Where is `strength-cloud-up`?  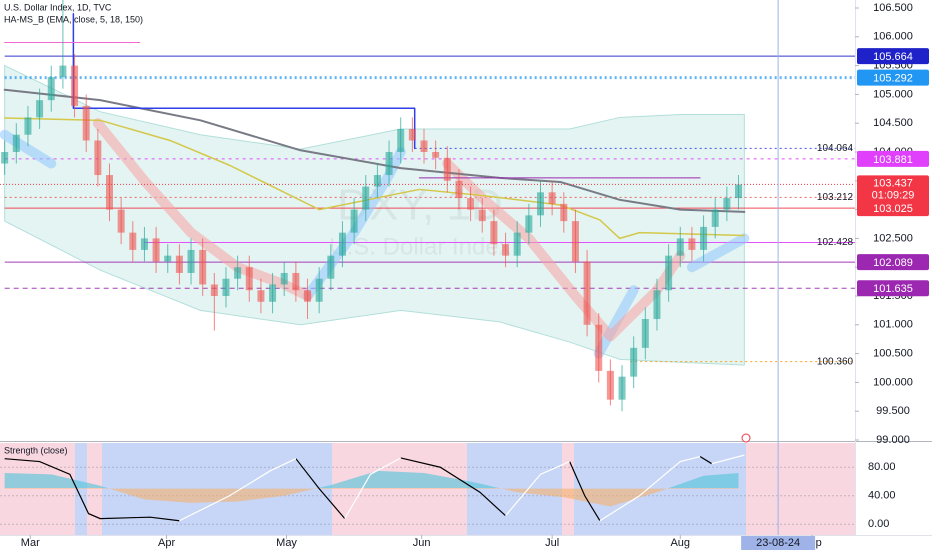
strength-cloud-up is located at coordinates (371, 479).